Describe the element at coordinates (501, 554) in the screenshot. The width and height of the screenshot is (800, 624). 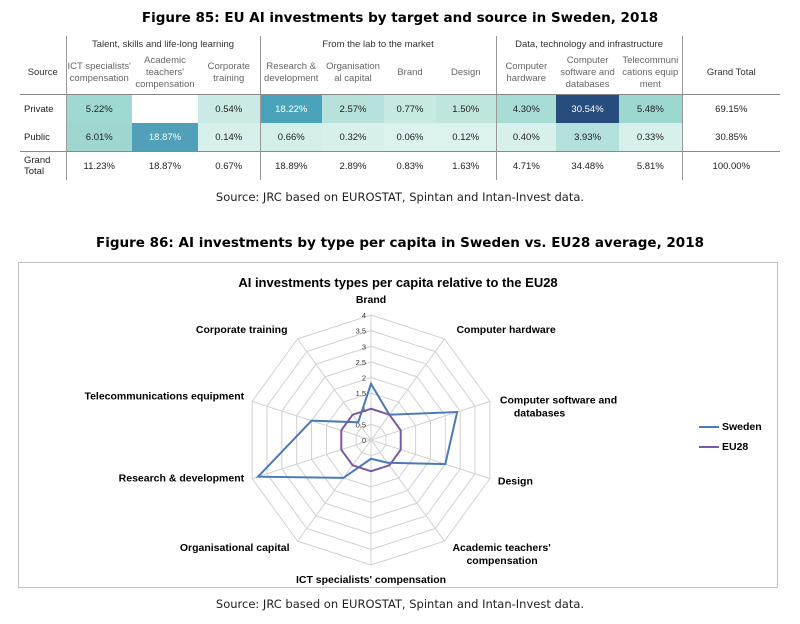
I see `category-label: Academic teachers' compensation` at that location.